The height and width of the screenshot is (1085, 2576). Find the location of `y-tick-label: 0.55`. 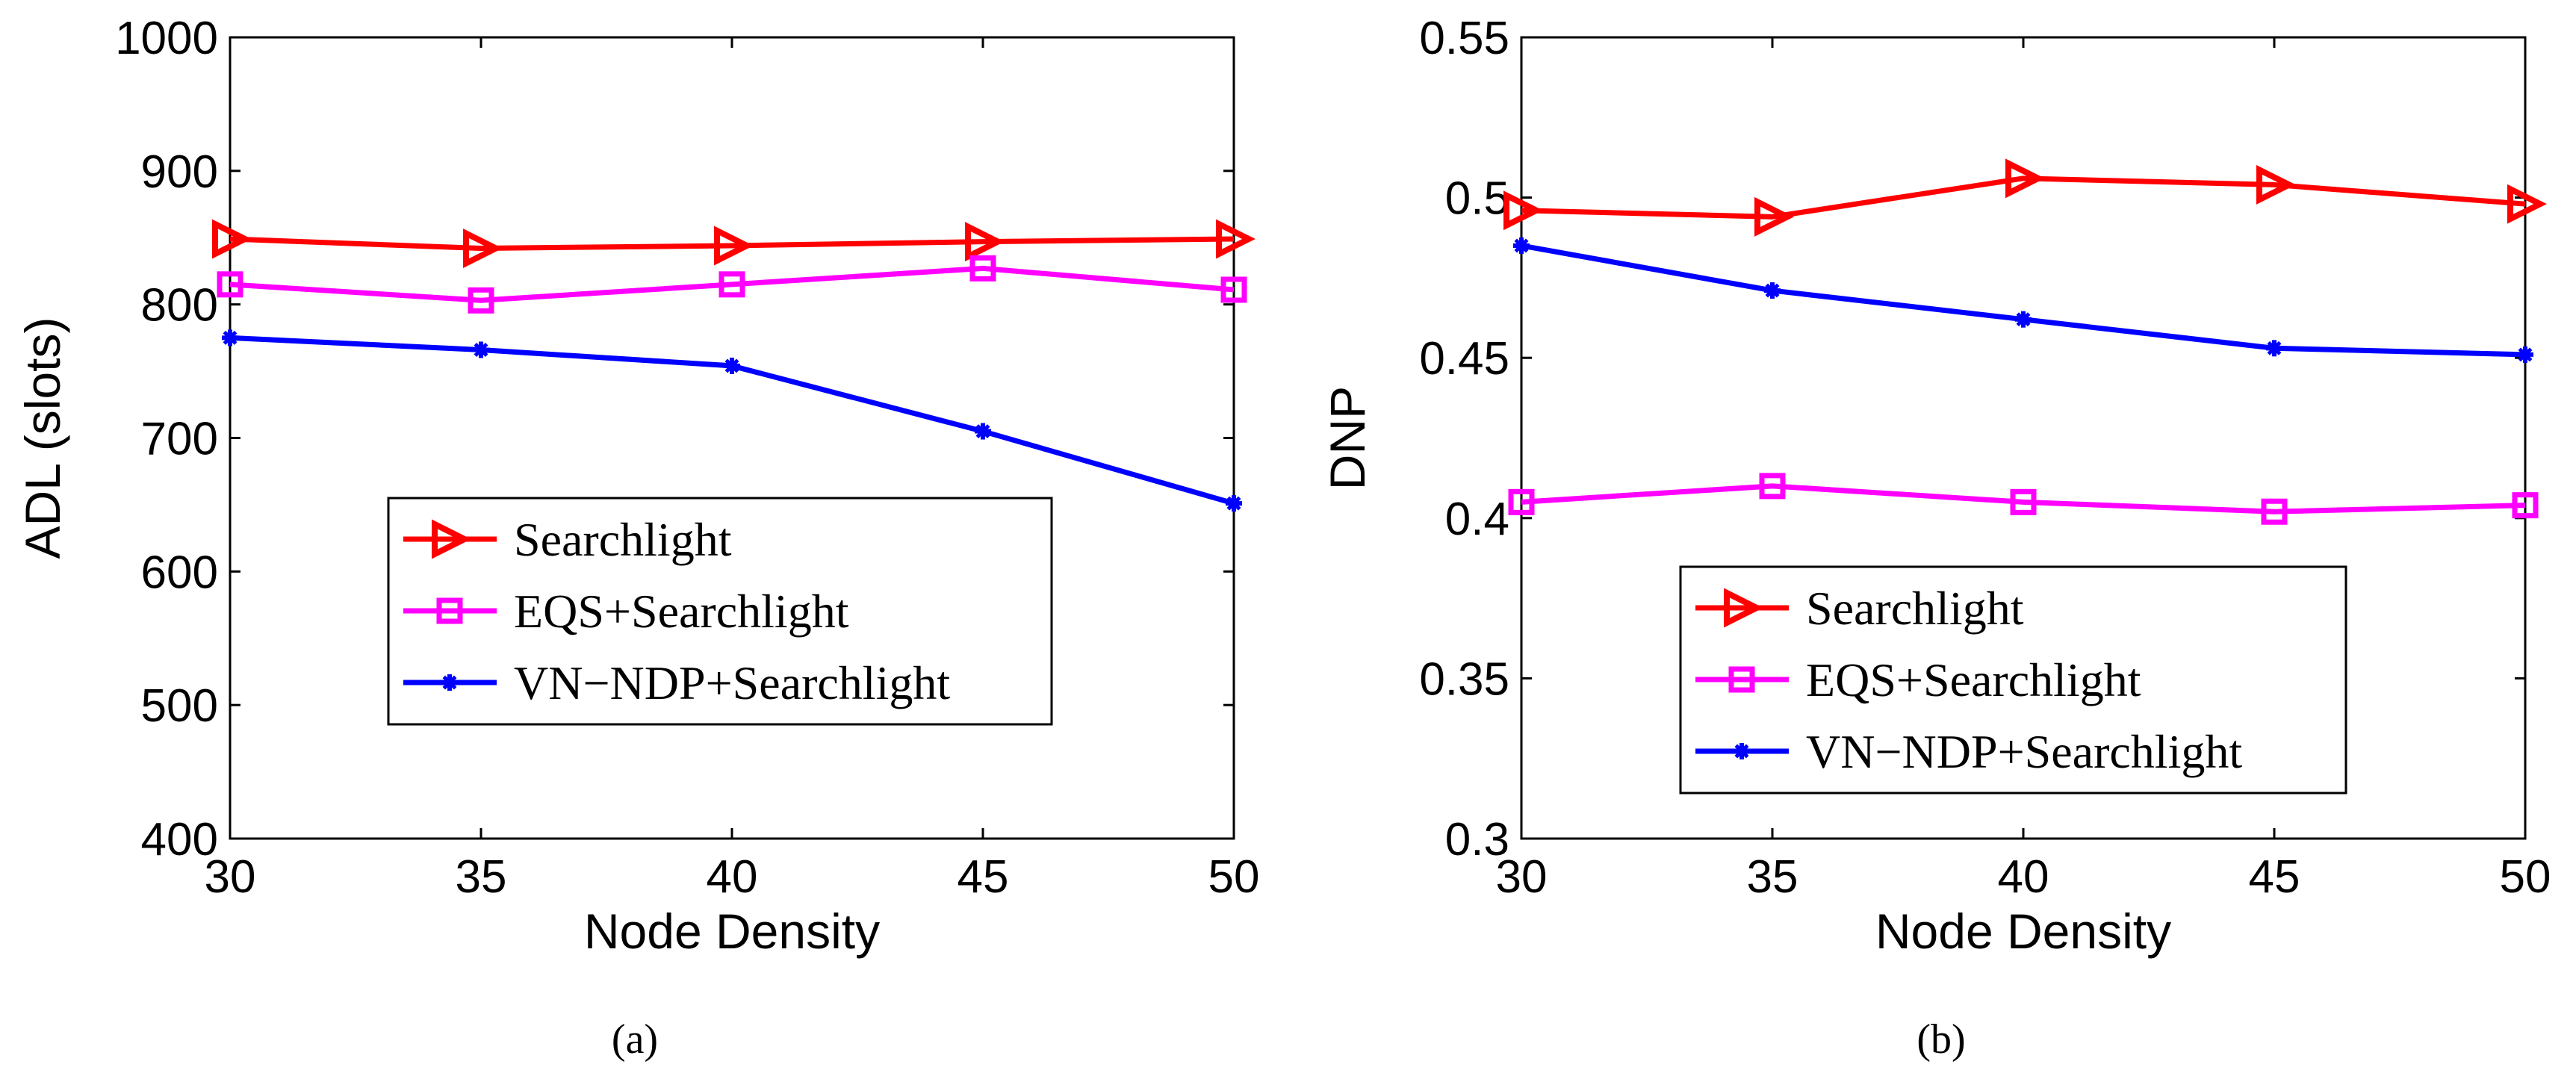

y-tick-label: 0.55 is located at coordinates (1464, 38).